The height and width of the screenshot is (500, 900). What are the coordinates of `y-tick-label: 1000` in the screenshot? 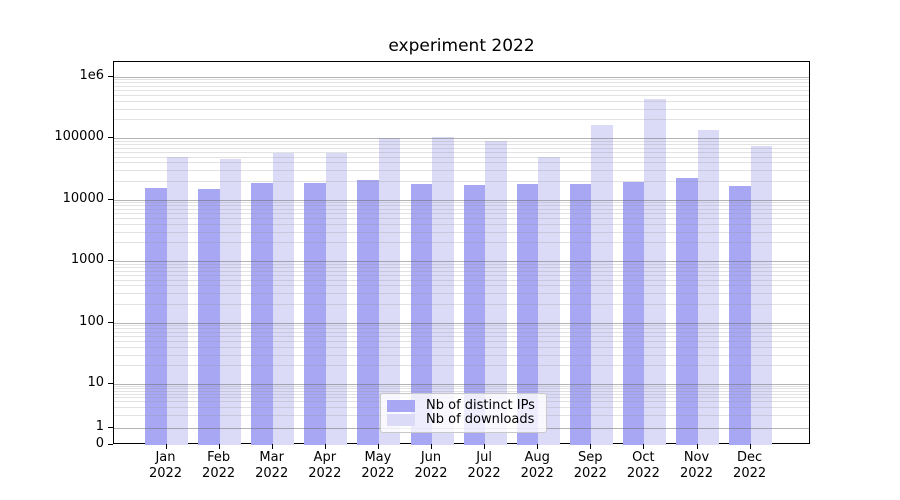 It's located at (87, 259).